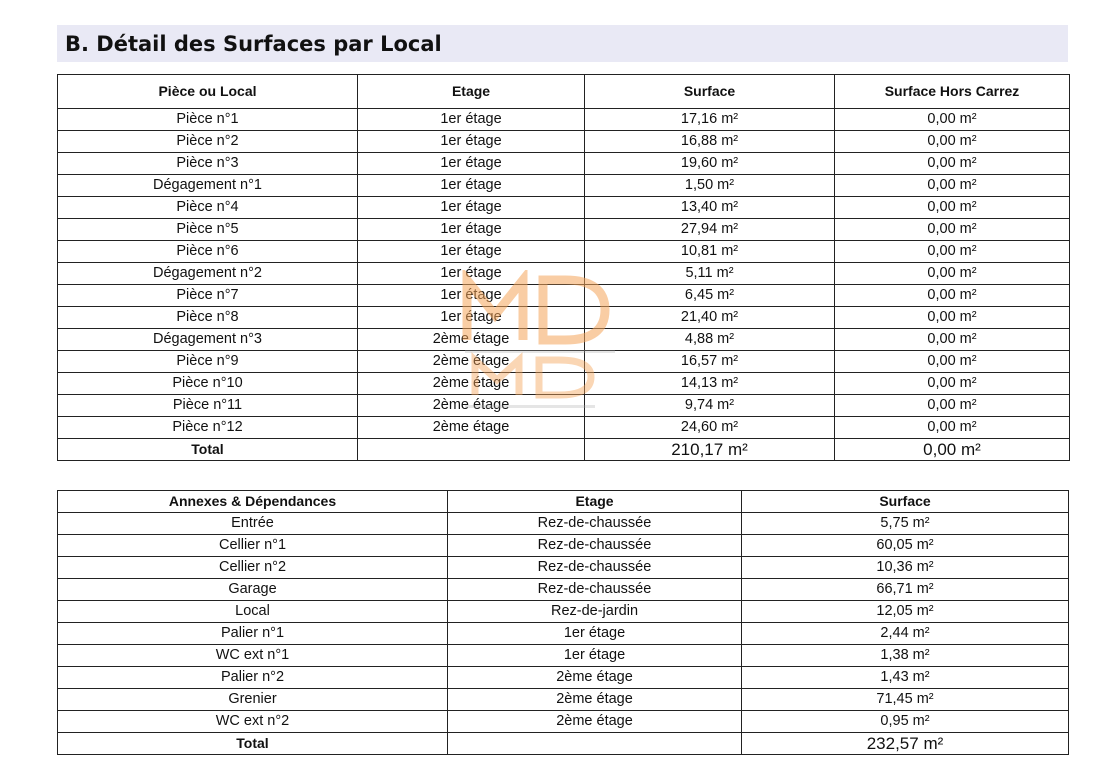 The height and width of the screenshot is (760, 1105). What do you see at coordinates (252, 611) in the screenshot?
I see `cell-annexe: Local` at bounding box center [252, 611].